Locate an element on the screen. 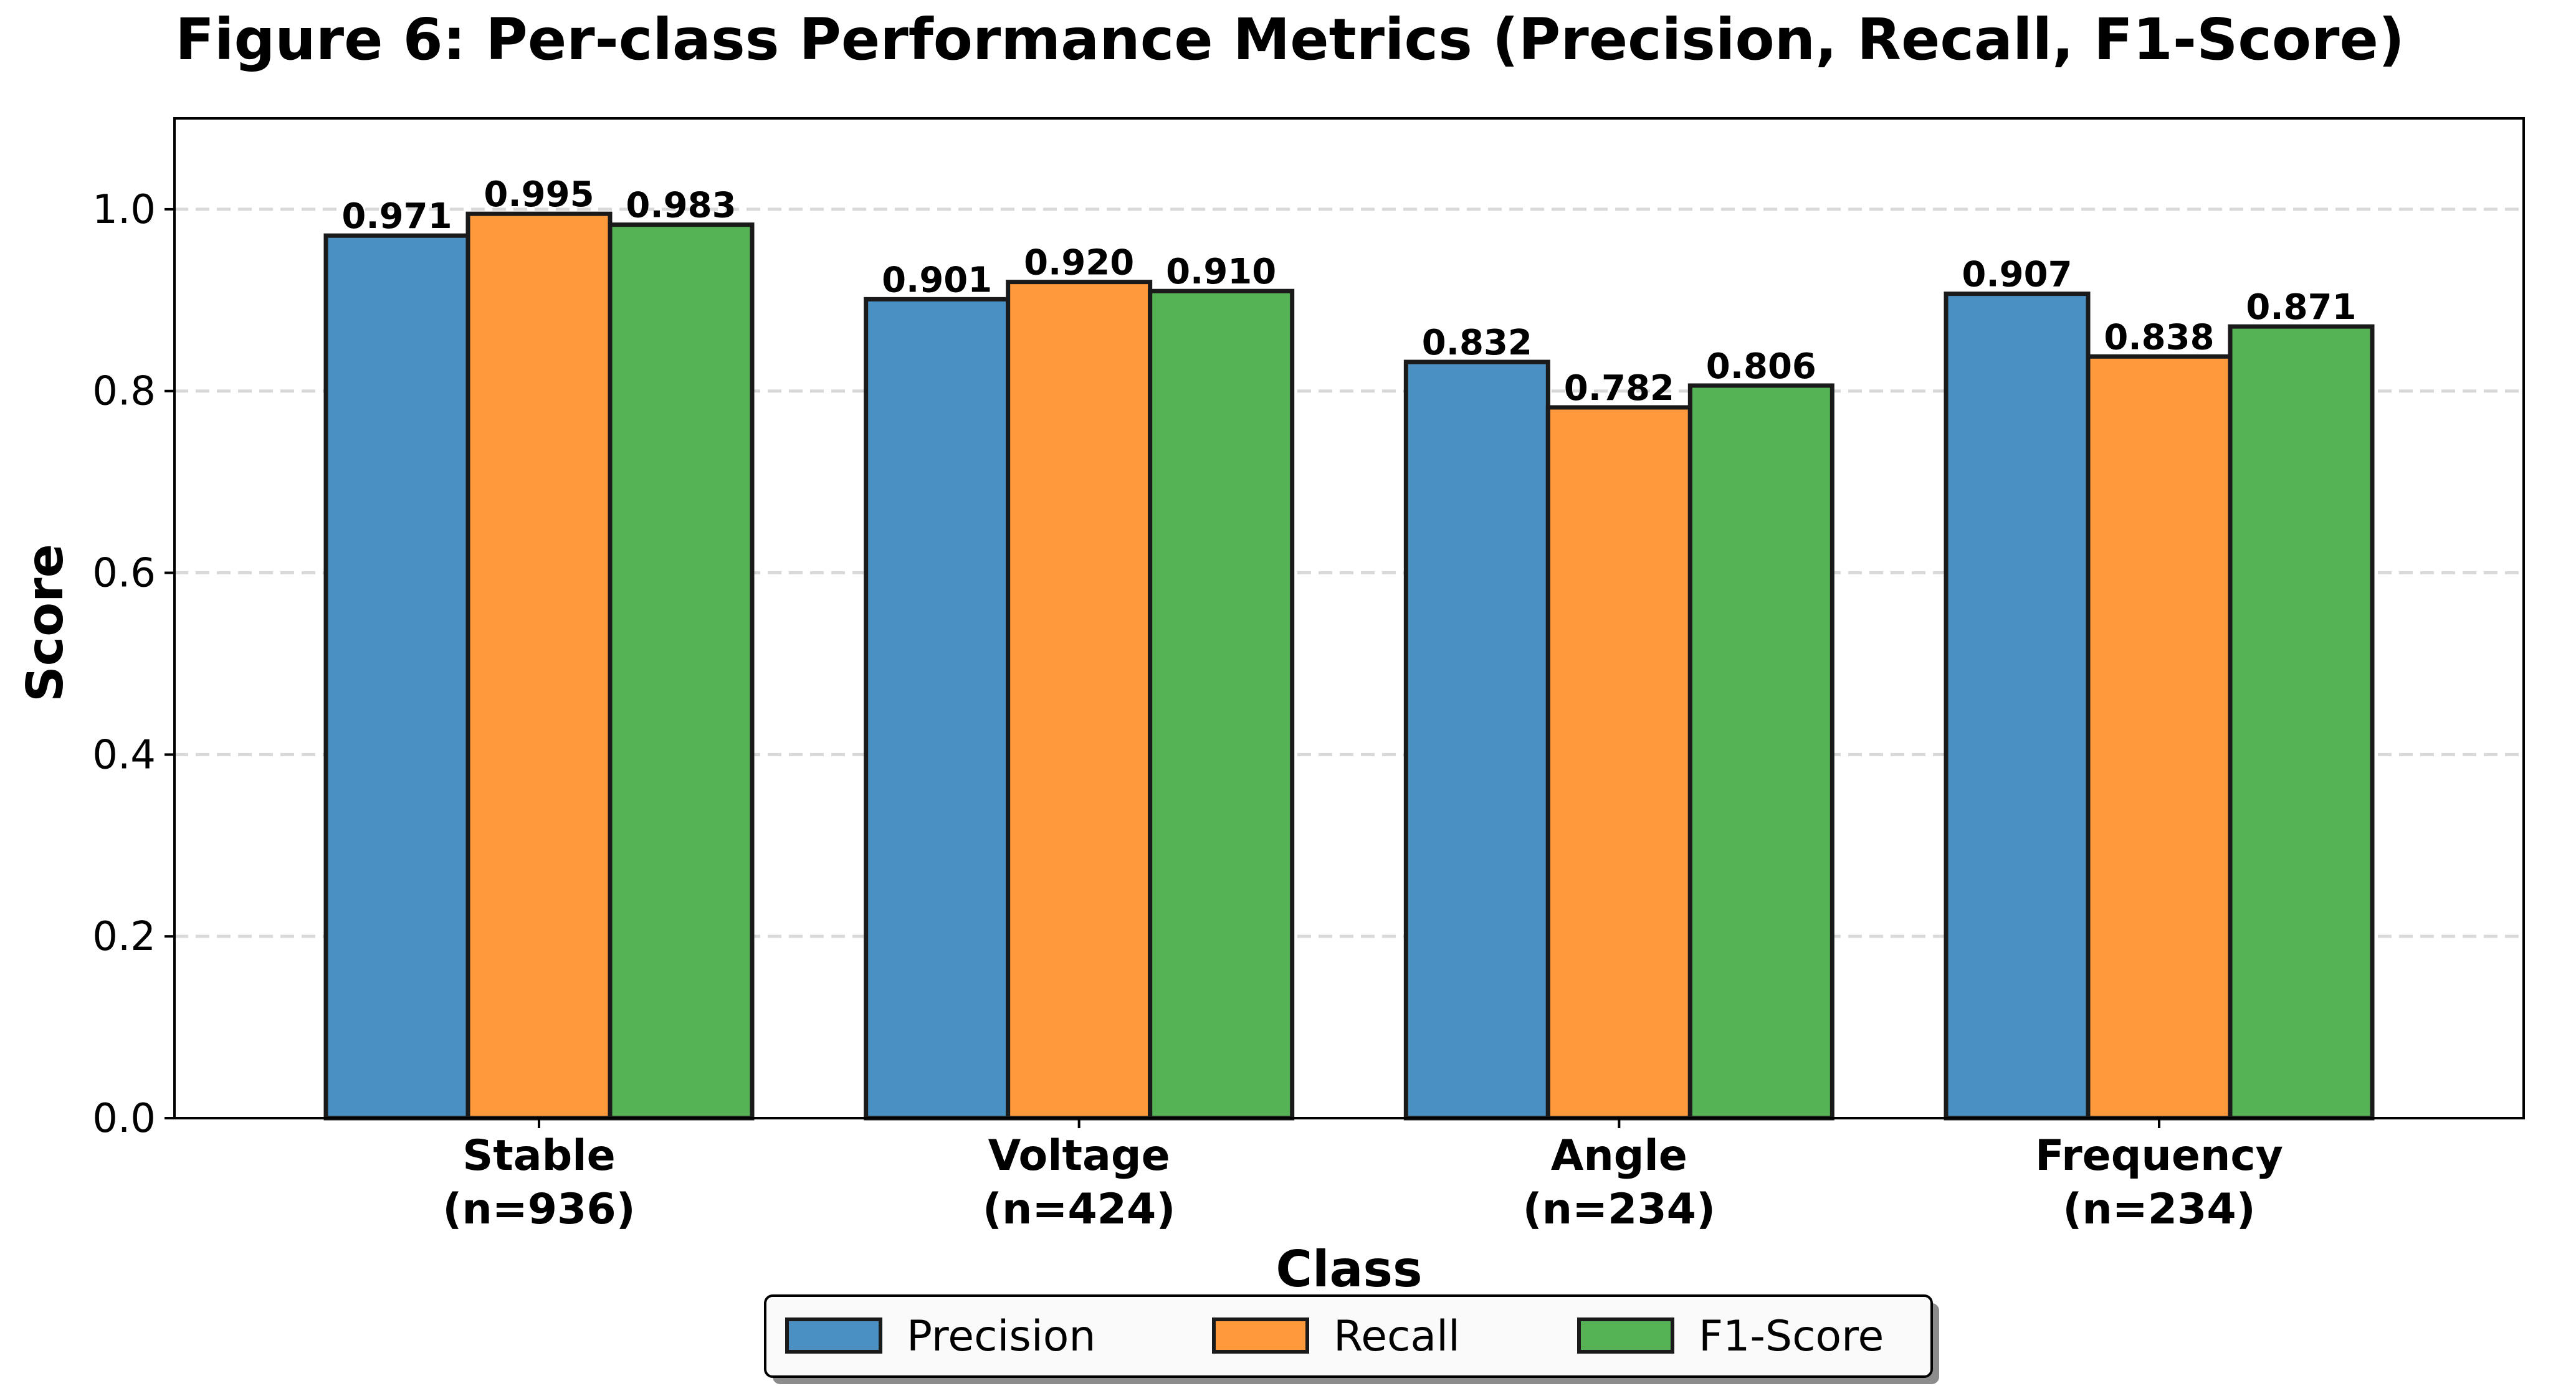 Image resolution: width=2576 pixels, height=1391 pixels. x-tick-label: Voltage is located at coordinates (1079, 1156).